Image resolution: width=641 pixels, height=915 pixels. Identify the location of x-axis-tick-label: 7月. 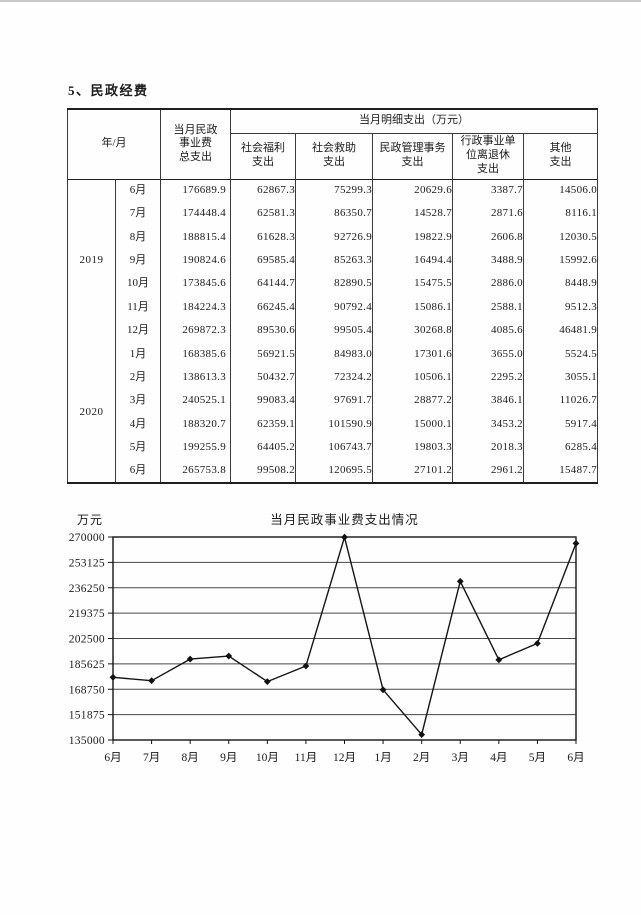
(151, 758).